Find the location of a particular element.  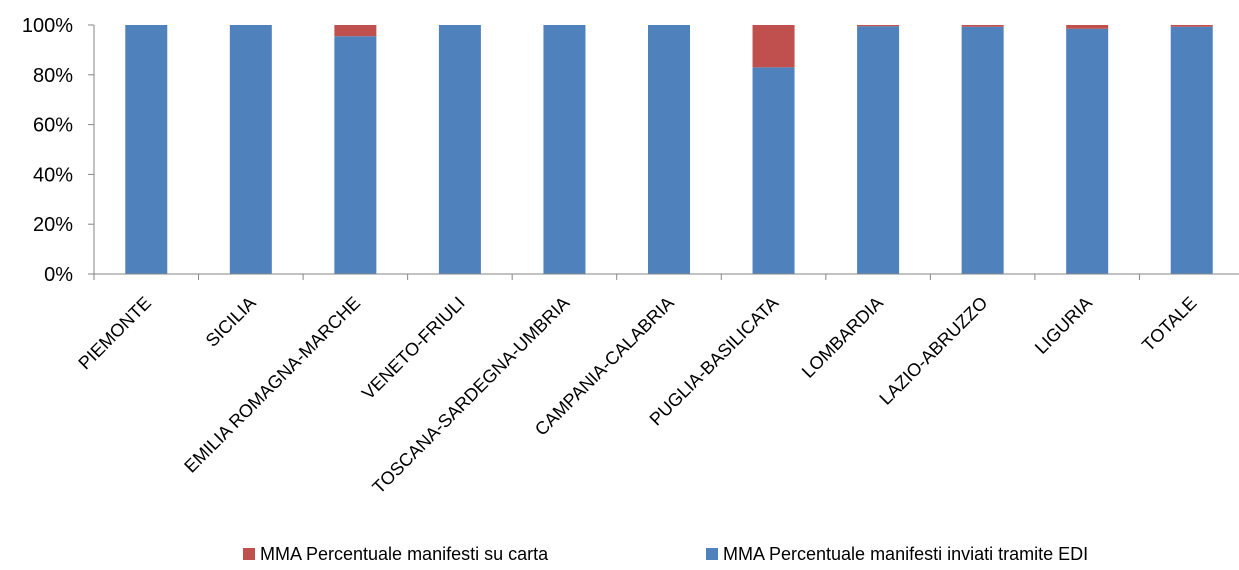

y-tick-label: 0% is located at coordinates (58, 275).